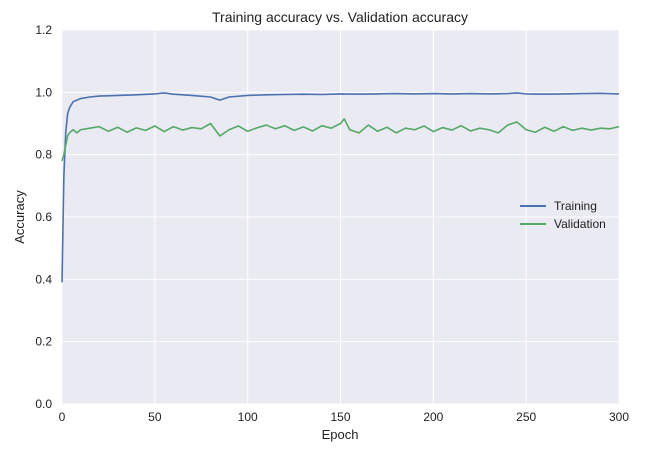 The image size is (658, 458). What do you see at coordinates (43, 92) in the screenshot?
I see `y-tick-label: 1.0` at bounding box center [43, 92].